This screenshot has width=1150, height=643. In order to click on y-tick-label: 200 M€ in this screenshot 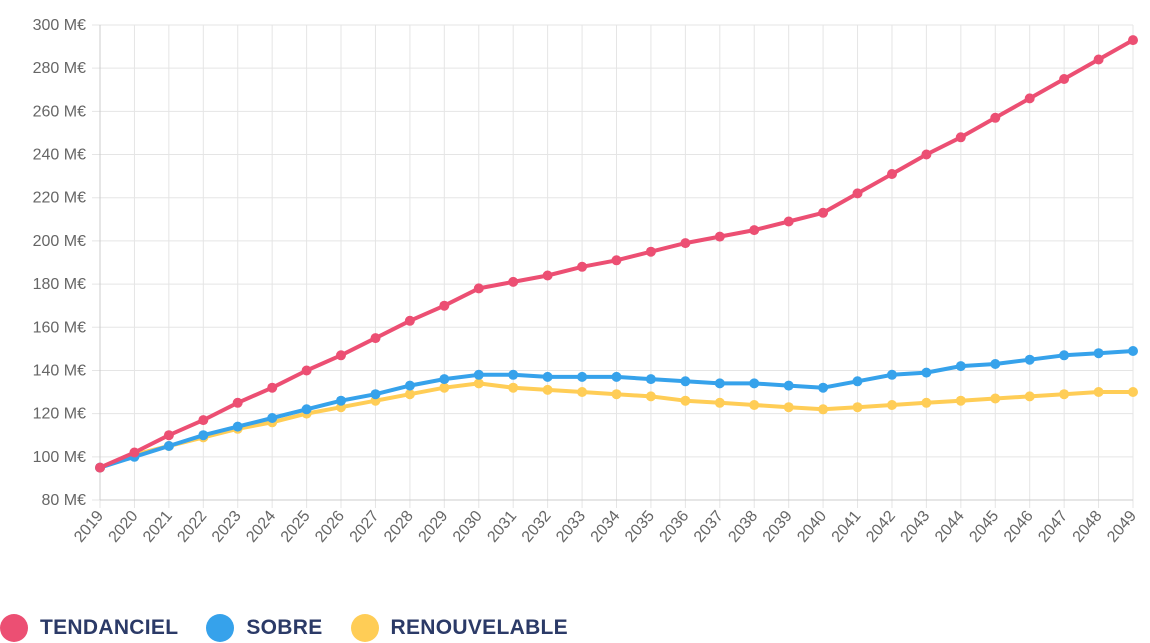, I will do `click(59, 241)`.